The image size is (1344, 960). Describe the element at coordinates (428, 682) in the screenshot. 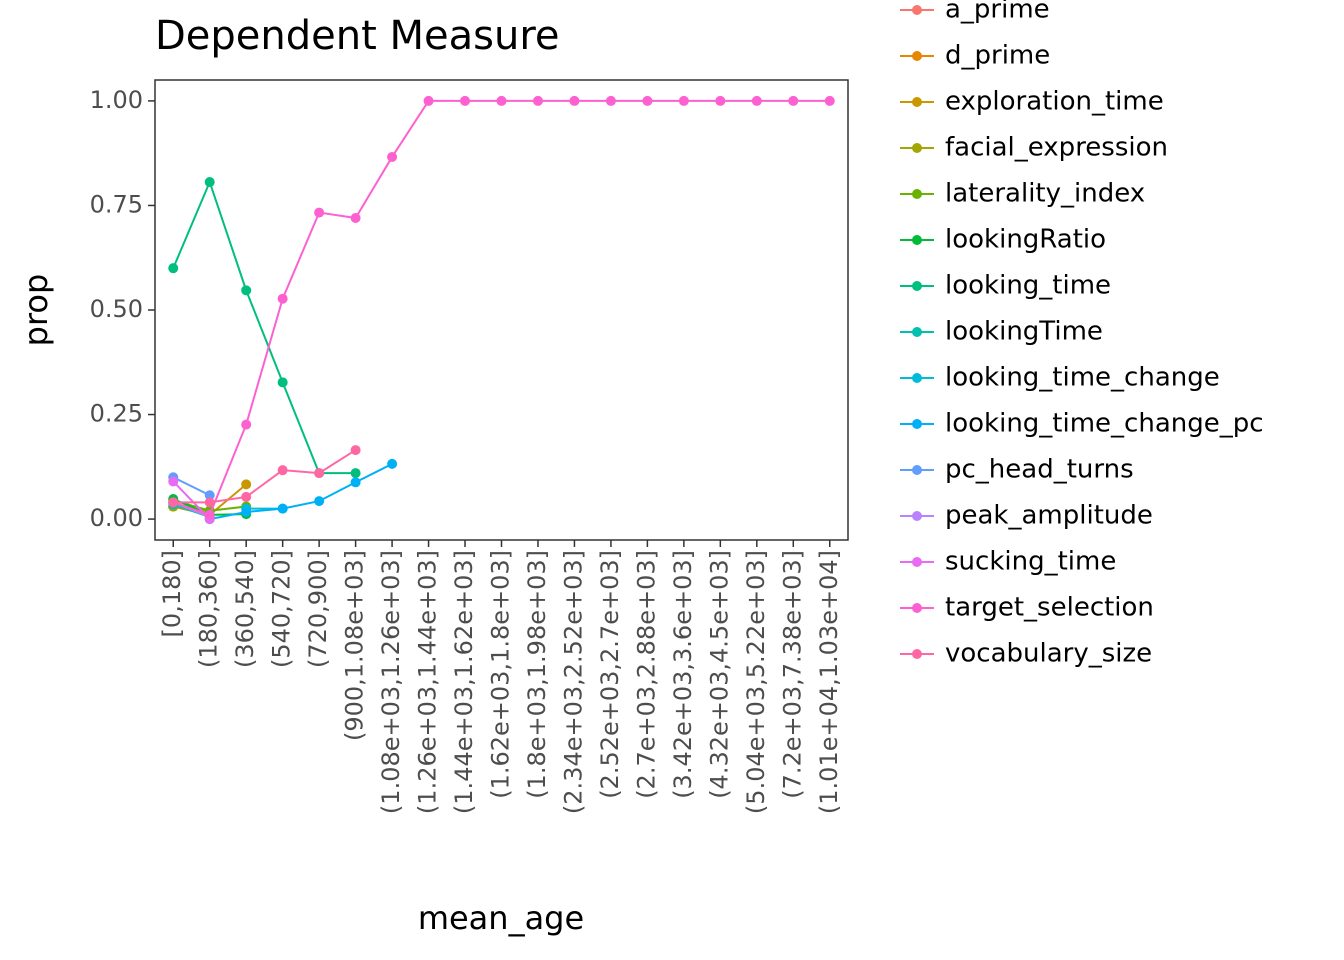

I see `x-tick-label: (1.26e+03,1.44e+03]` at that location.